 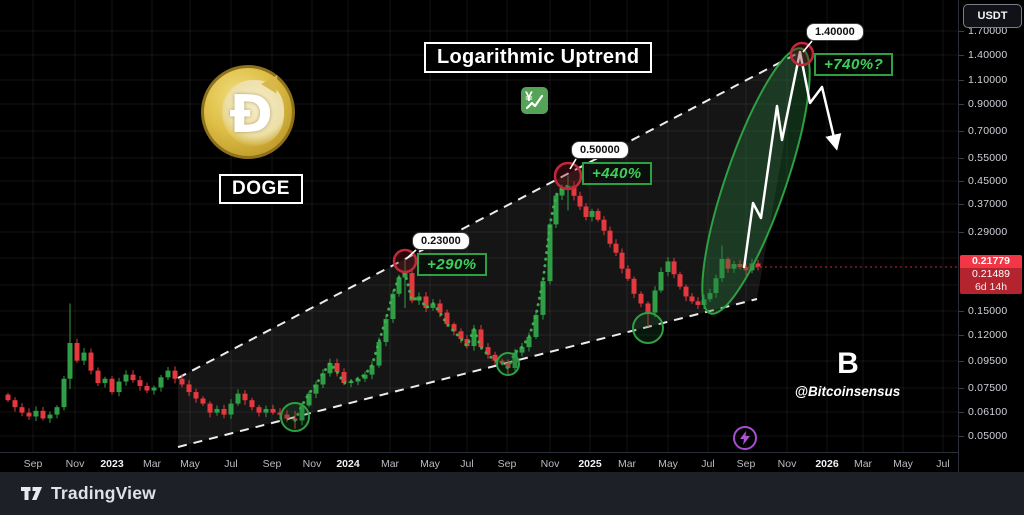 I want to click on percent-gain-badge: +290%, so click(x=452, y=264).